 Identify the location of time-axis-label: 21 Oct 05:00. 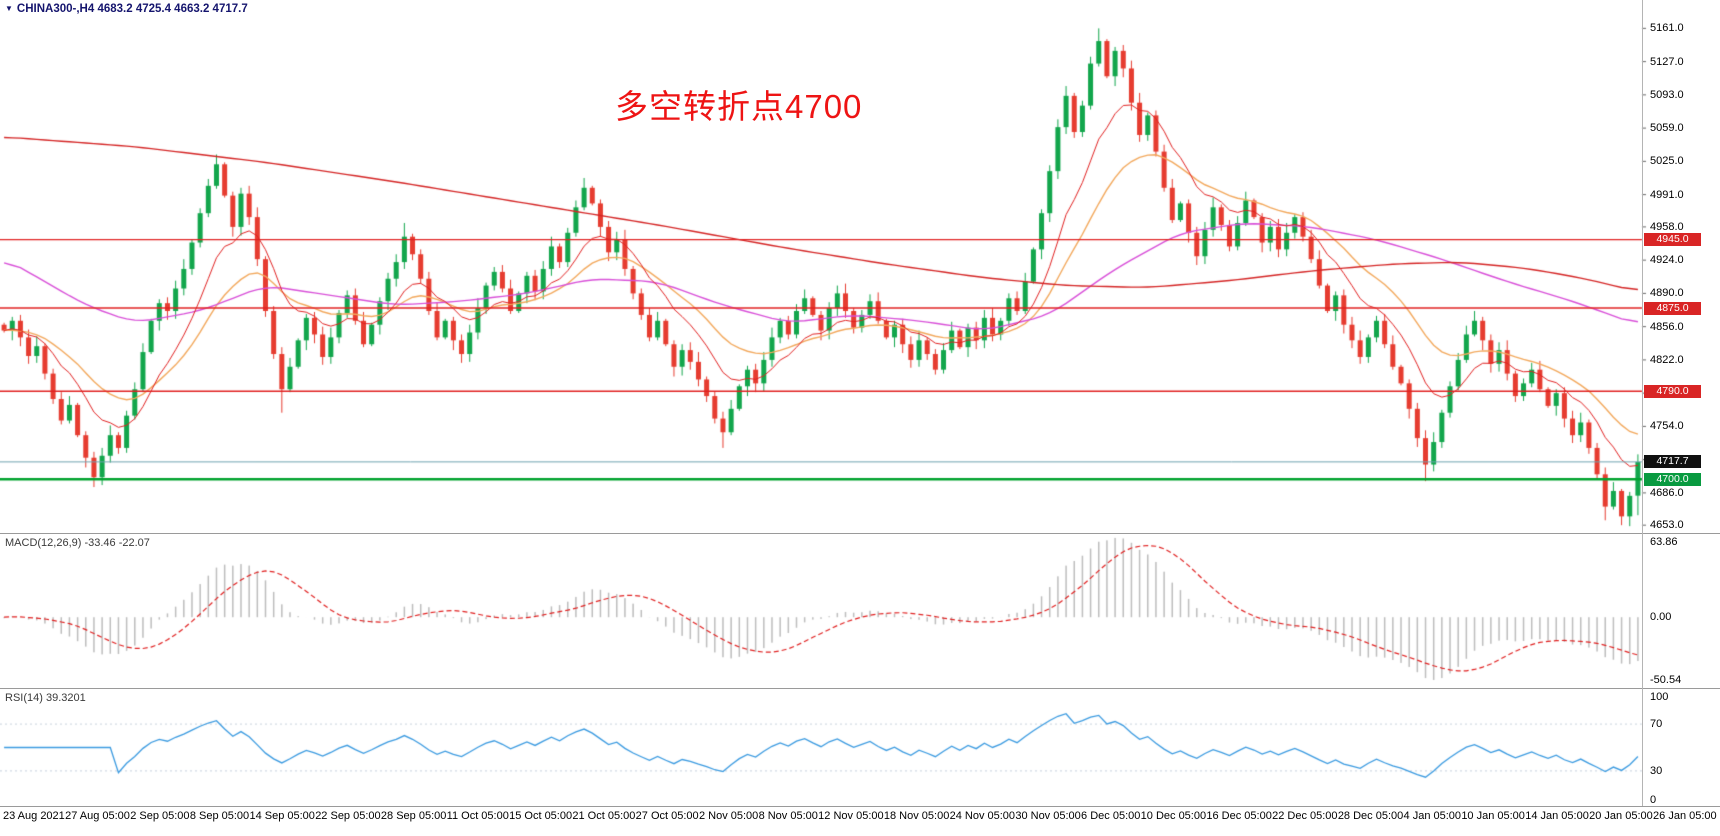
(604, 816).